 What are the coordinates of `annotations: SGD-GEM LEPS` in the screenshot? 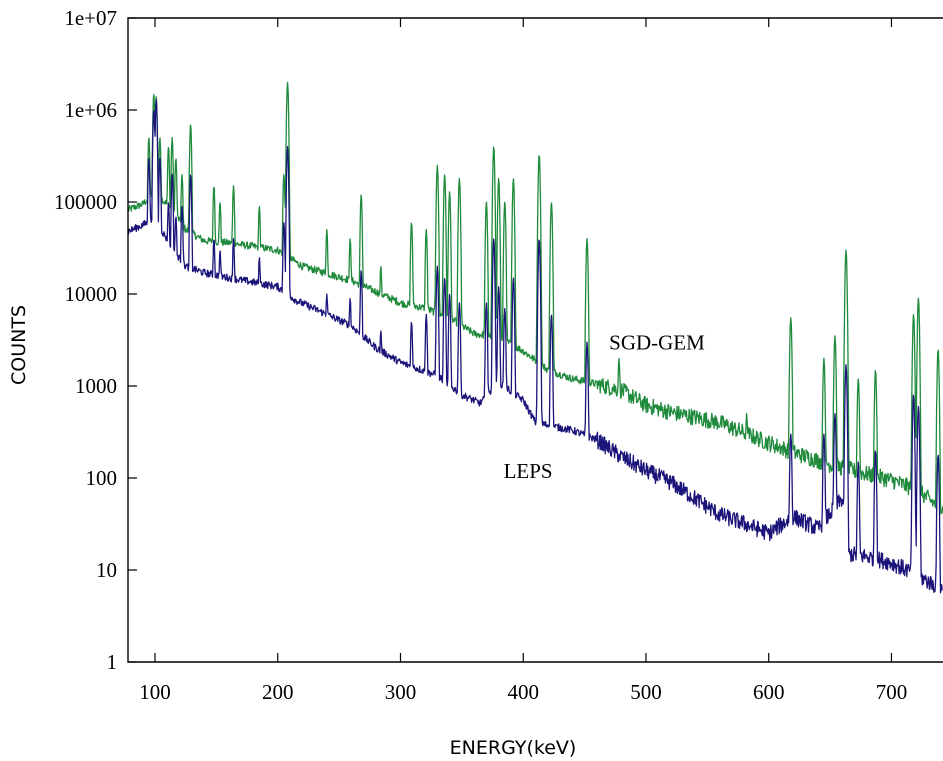 It's located at (605, 406).